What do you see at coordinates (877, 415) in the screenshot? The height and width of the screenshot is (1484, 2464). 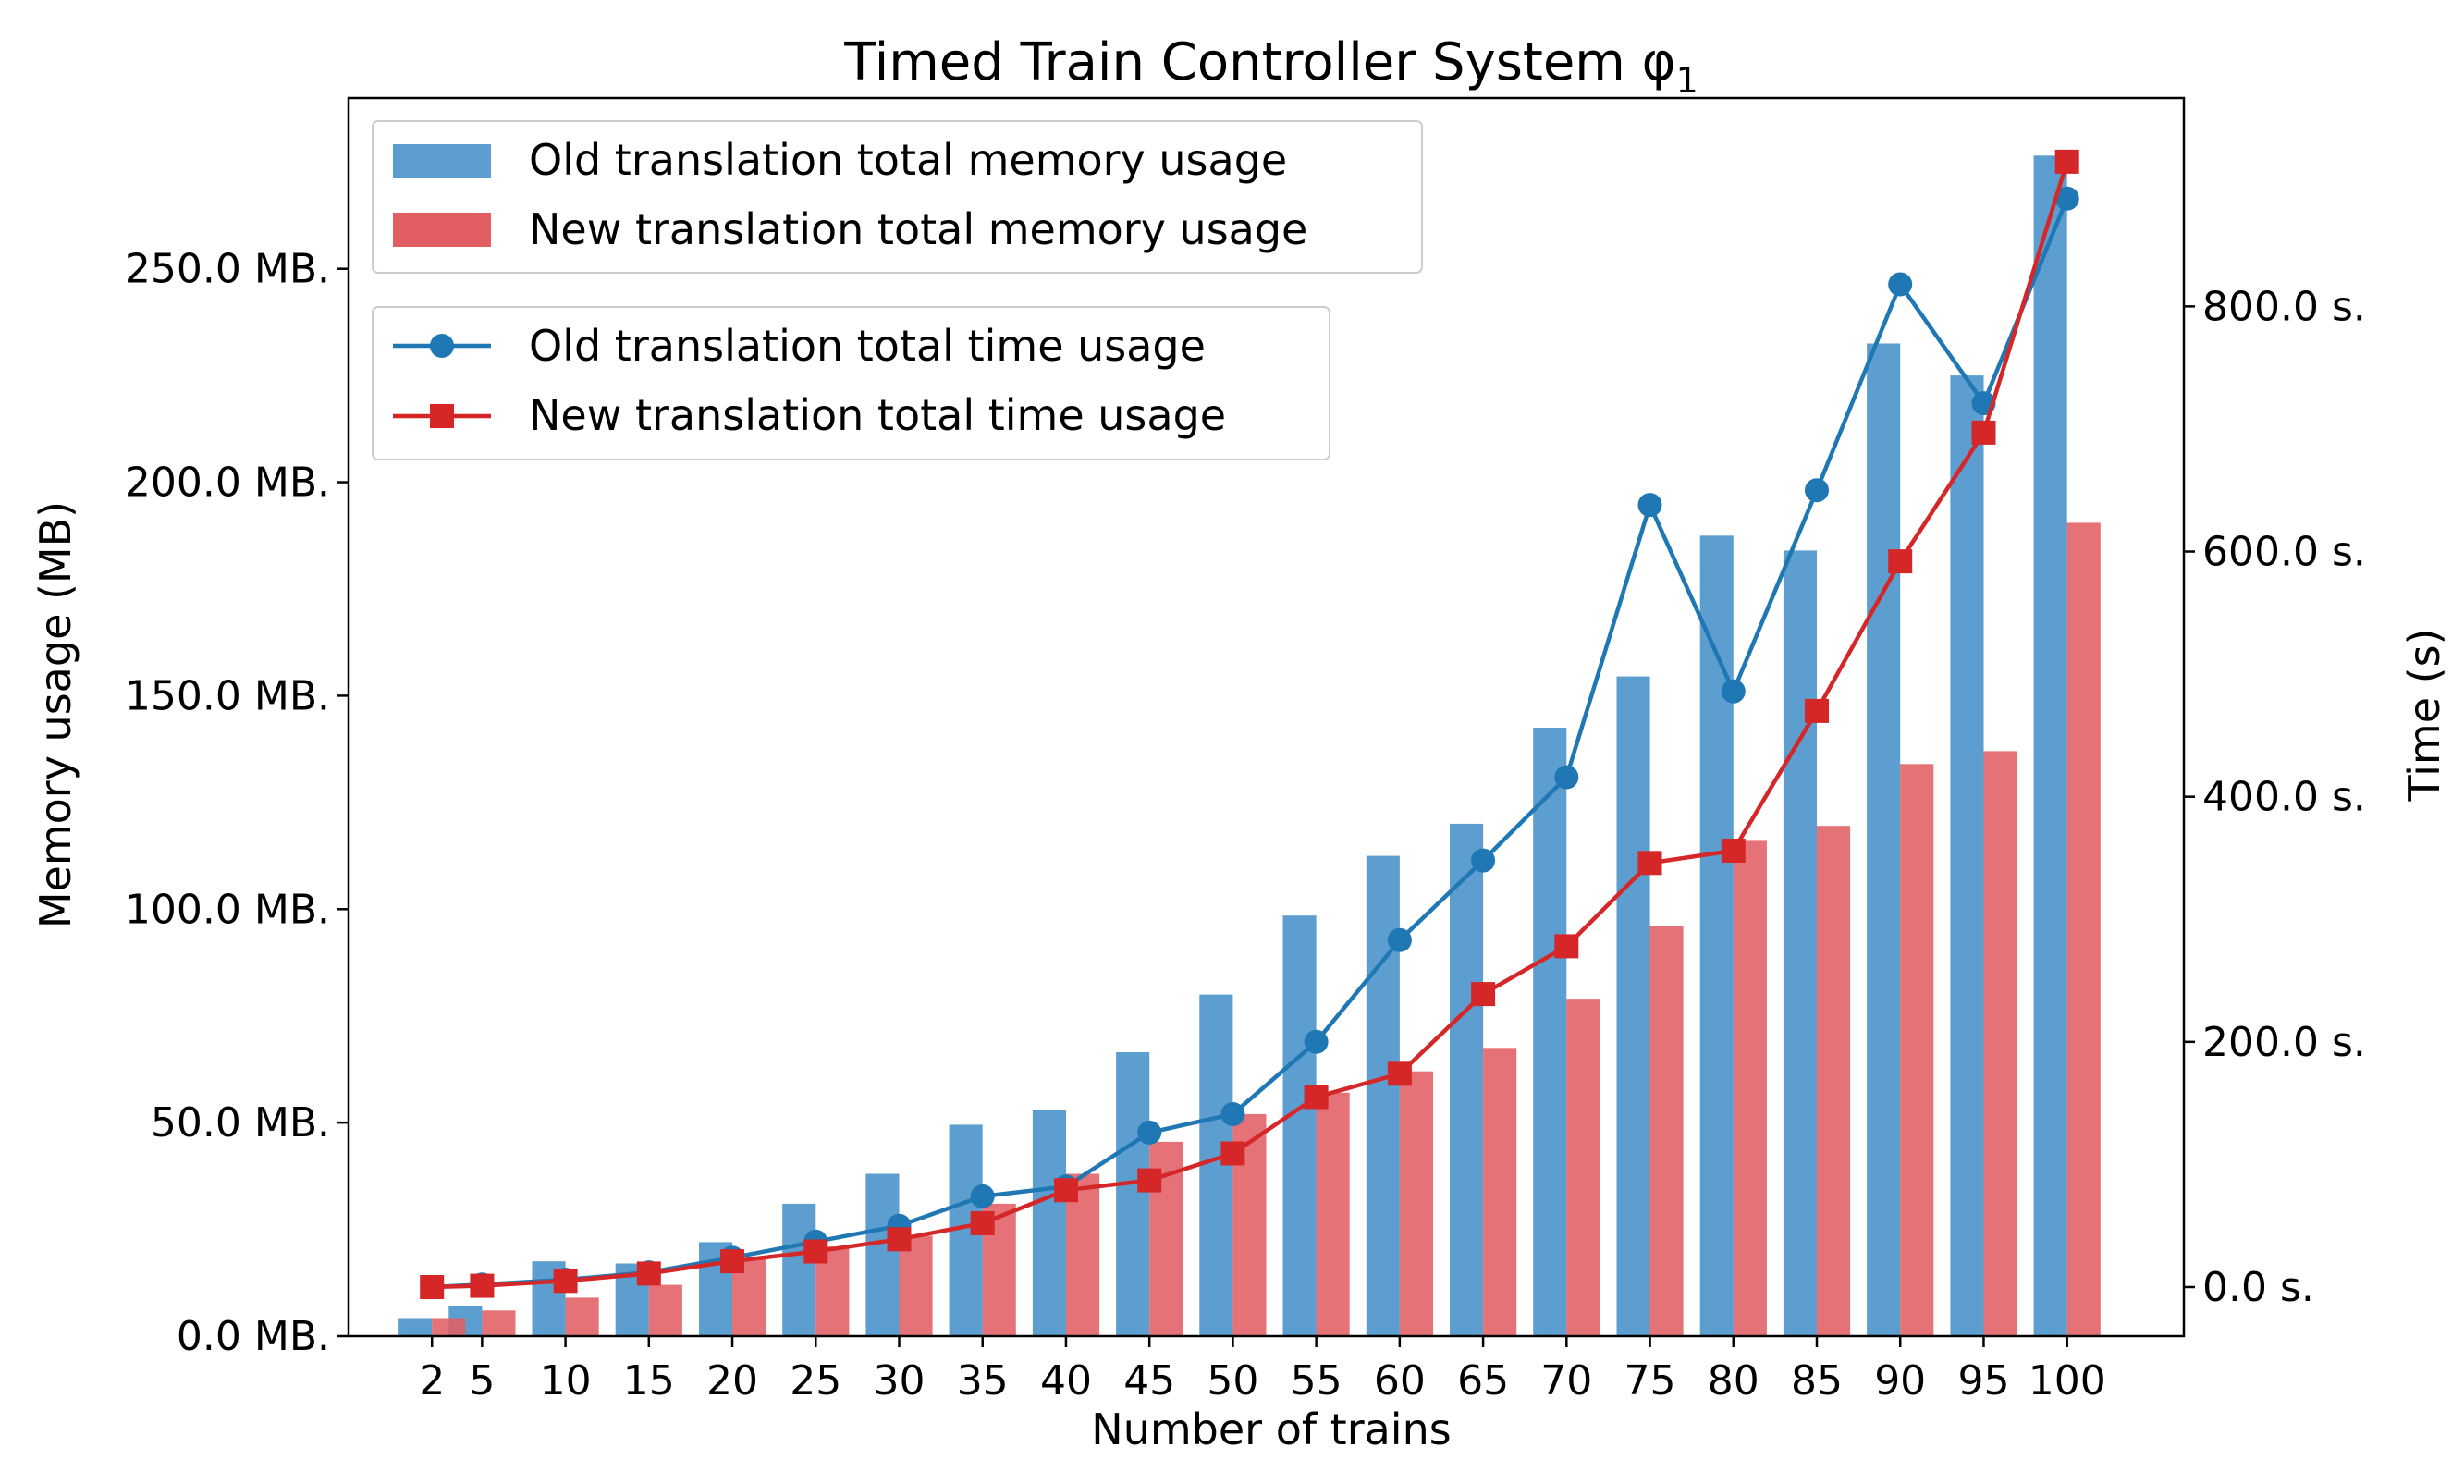 I see `legend-label-new-time: New translation total time usage` at bounding box center [877, 415].